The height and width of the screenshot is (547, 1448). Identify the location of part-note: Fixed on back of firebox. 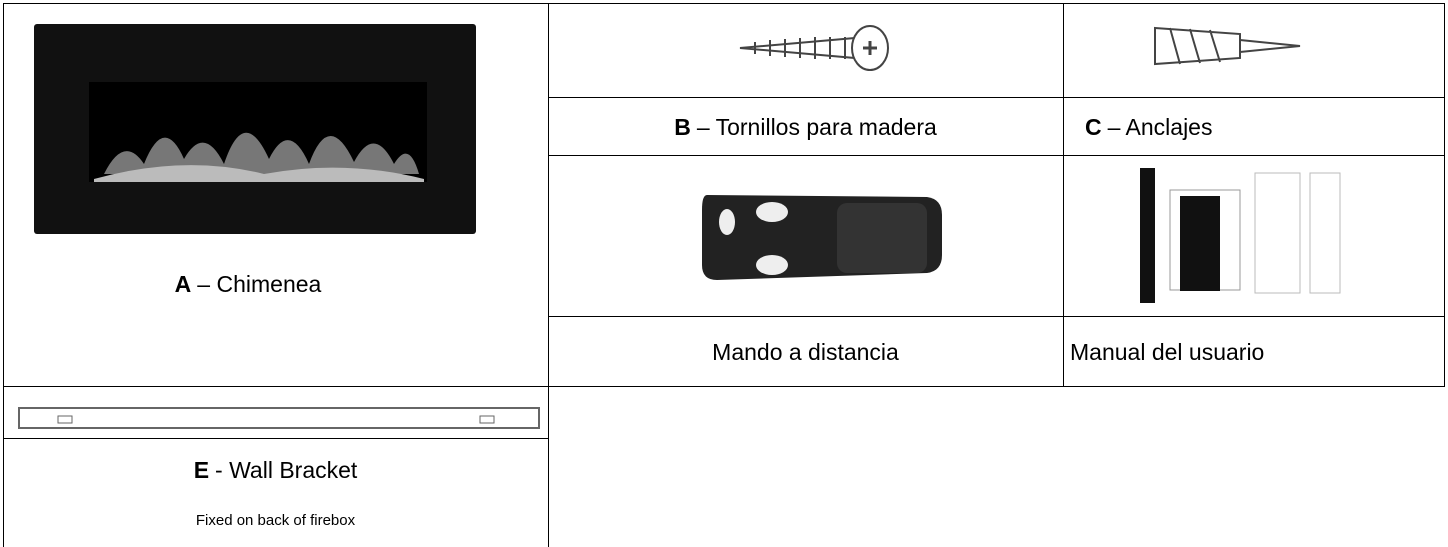
(275, 520).